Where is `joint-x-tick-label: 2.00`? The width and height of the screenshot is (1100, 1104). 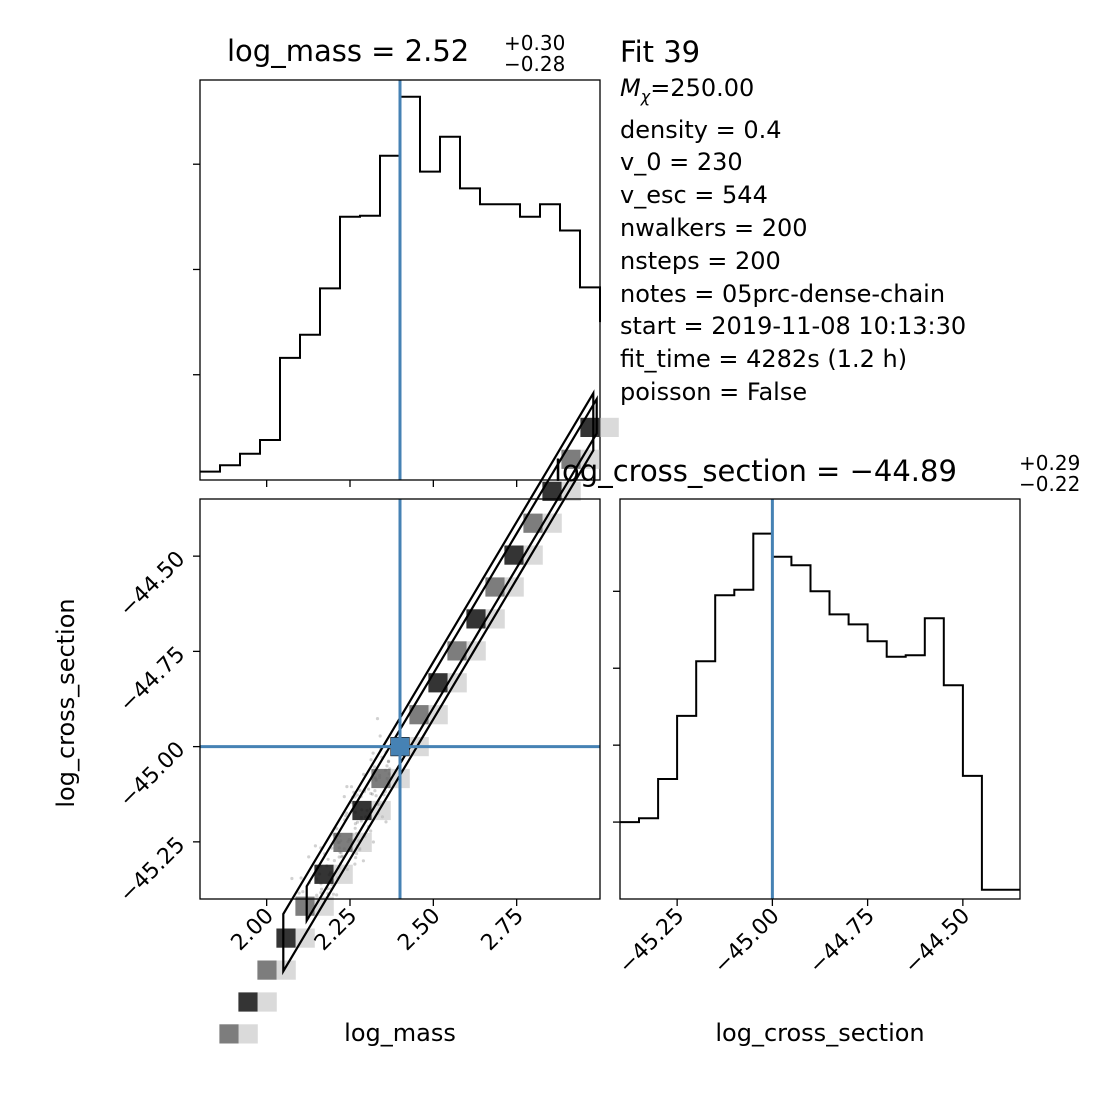 joint-x-tick-label: 2.00 is located at coordinates (253, 930).